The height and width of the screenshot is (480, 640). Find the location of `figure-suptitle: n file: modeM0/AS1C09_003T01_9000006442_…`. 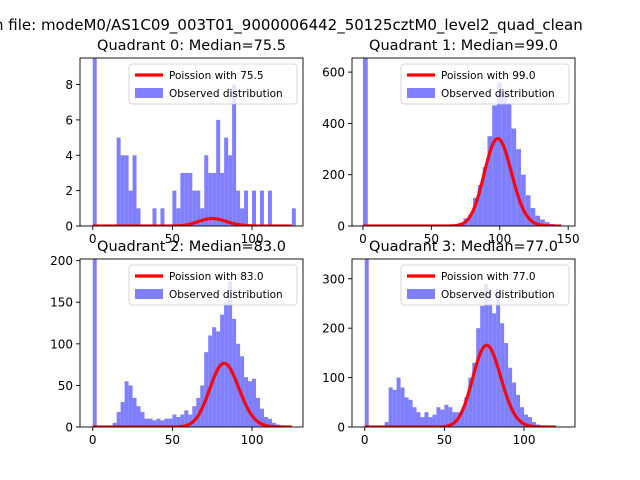

figure-suptitle: n file: modeM0/AS1C09_003T01_9000006442_… is located at coordinates (291, 25).